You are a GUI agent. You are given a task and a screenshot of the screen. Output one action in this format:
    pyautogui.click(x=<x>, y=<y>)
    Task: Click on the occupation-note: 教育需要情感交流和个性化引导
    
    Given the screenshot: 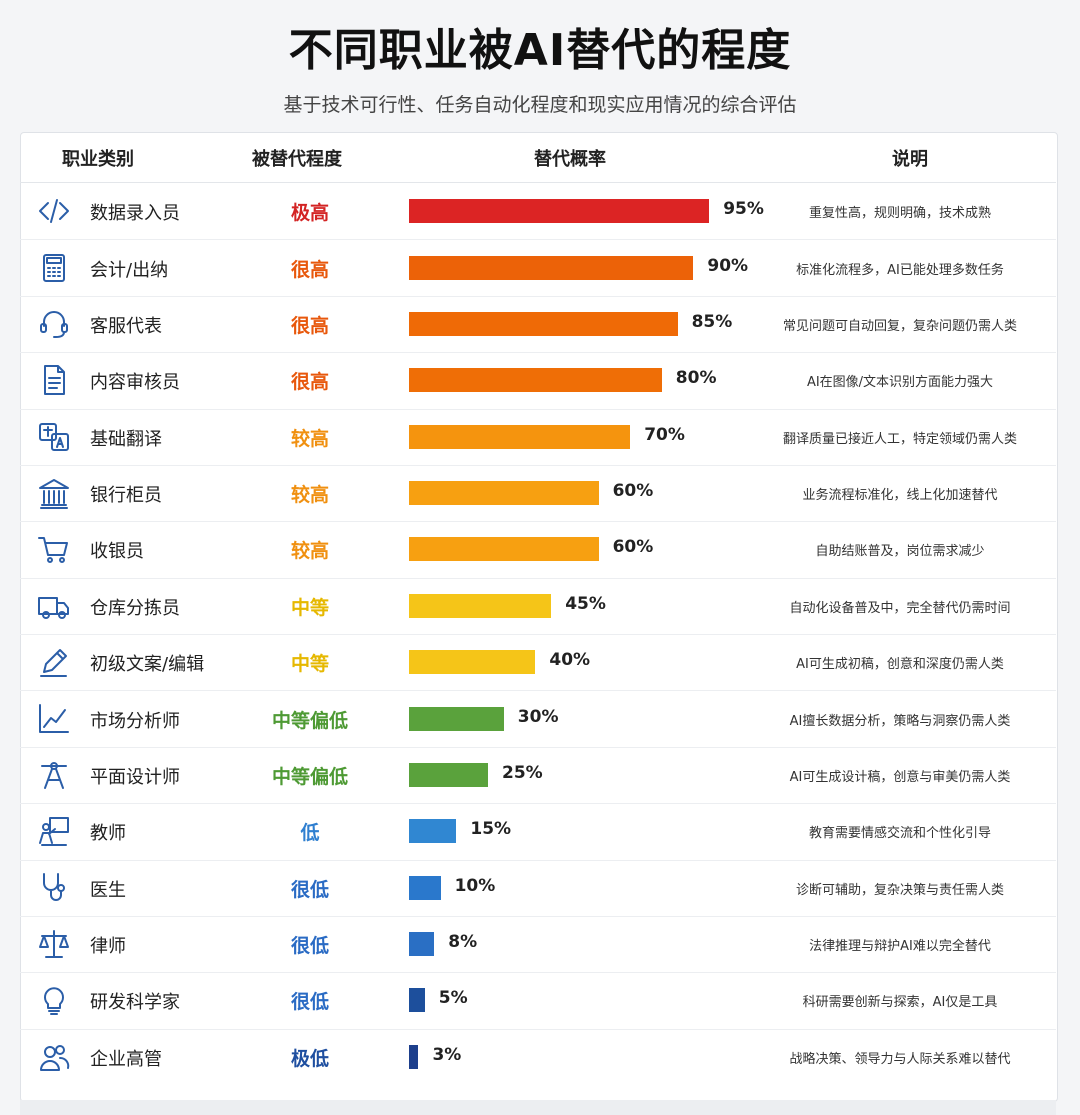 What is the action you would take?
    pyautogui.click(x=899, y=834)
    